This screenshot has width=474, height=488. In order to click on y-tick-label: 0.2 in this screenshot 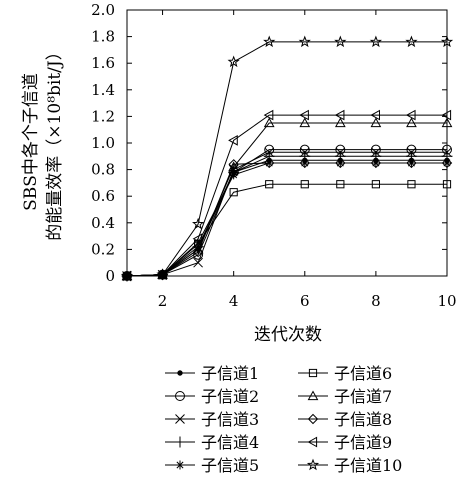, I will do `click(103, 249)`.